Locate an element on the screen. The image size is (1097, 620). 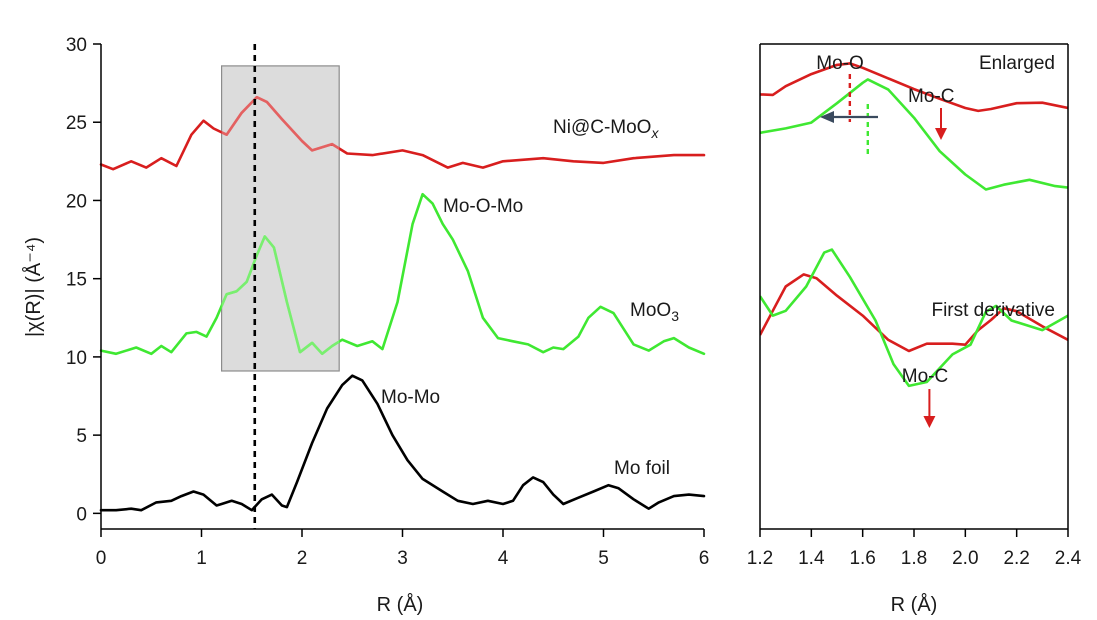
right-x-ticks: 1.2 1.4 1.6 1.8 2.0 2.2 2.4 is located at coordinates (914, 549).